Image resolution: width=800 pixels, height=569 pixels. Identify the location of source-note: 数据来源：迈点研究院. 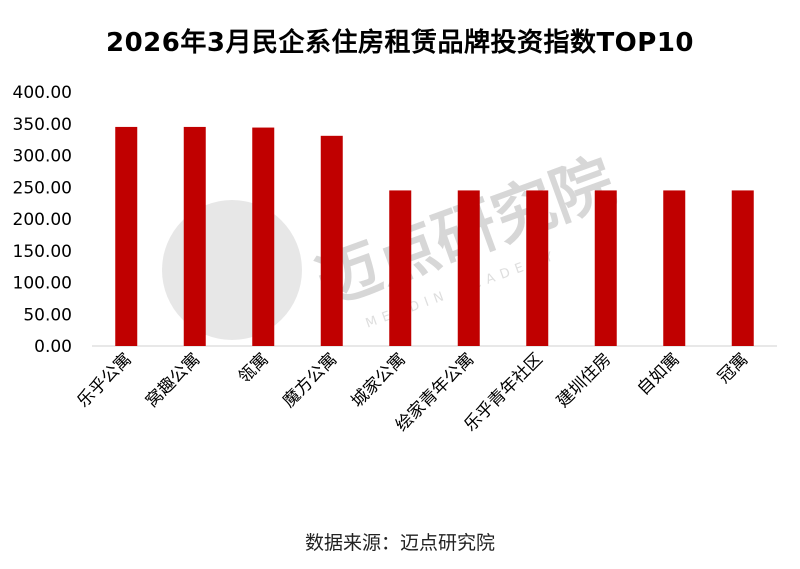
(399, 543).